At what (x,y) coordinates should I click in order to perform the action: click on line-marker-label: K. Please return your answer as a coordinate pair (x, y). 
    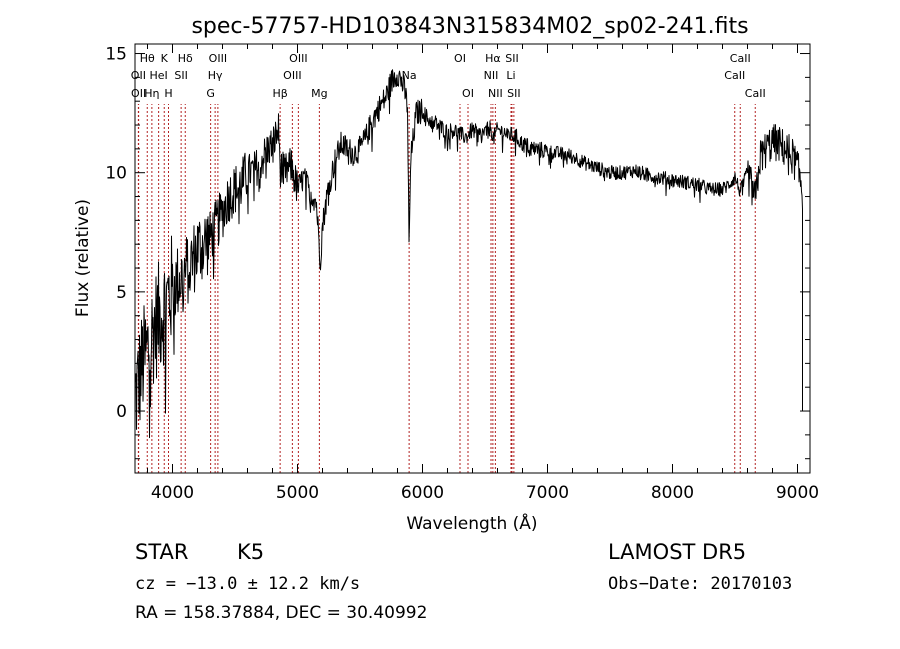
    Looking at the image, I should click on (165, 58).